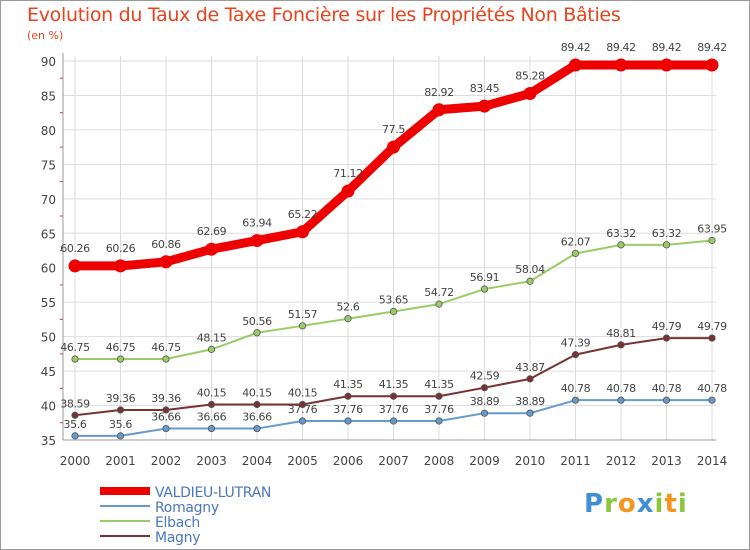 The width and height of the screenshot is (750, 550). I want to click on logo-letter: t, so click(671, 504).